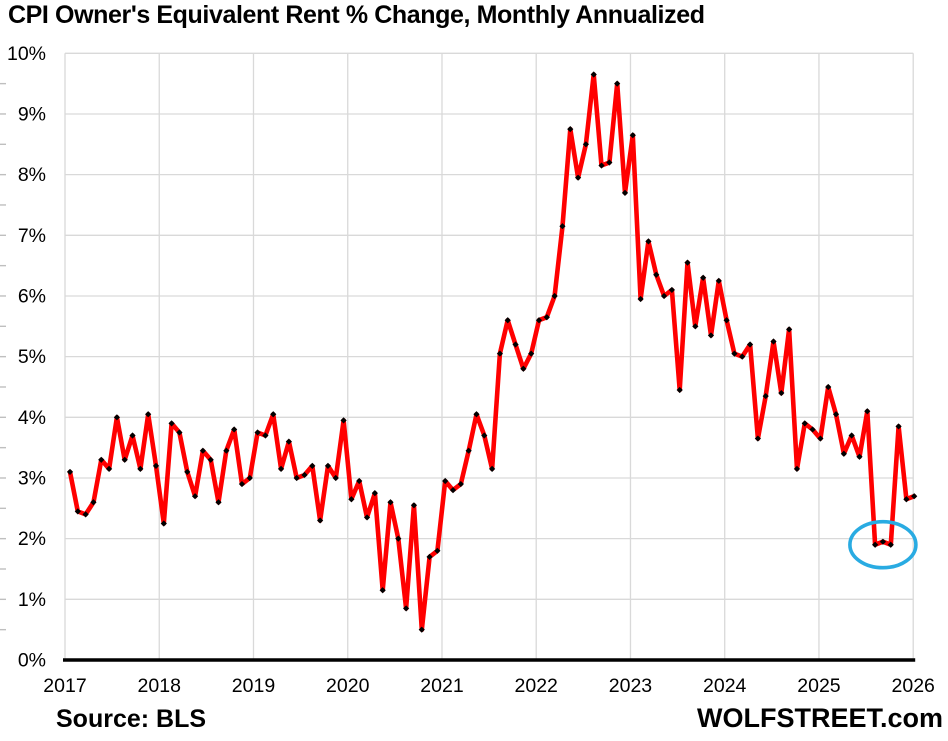 Image resolution: width=948 pixels, height=741 pixels. I want to click on y-axis-label: 2%, so click(32, 539).